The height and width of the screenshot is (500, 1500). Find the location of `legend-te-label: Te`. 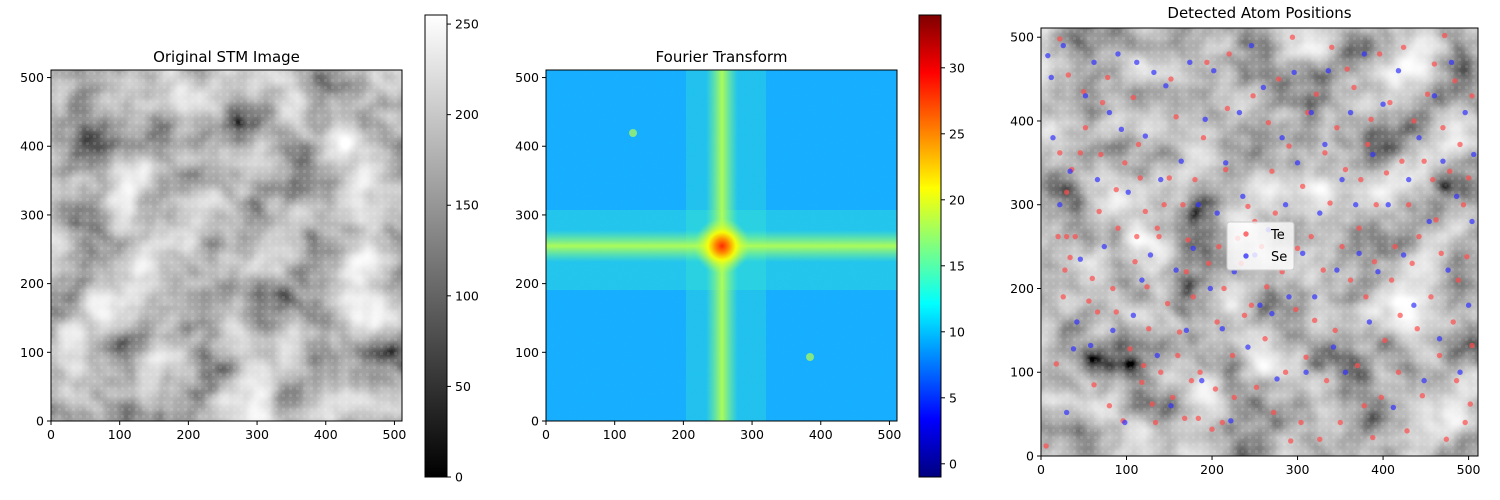

legend-te-label: Te is located at coordinates (1277, 235).